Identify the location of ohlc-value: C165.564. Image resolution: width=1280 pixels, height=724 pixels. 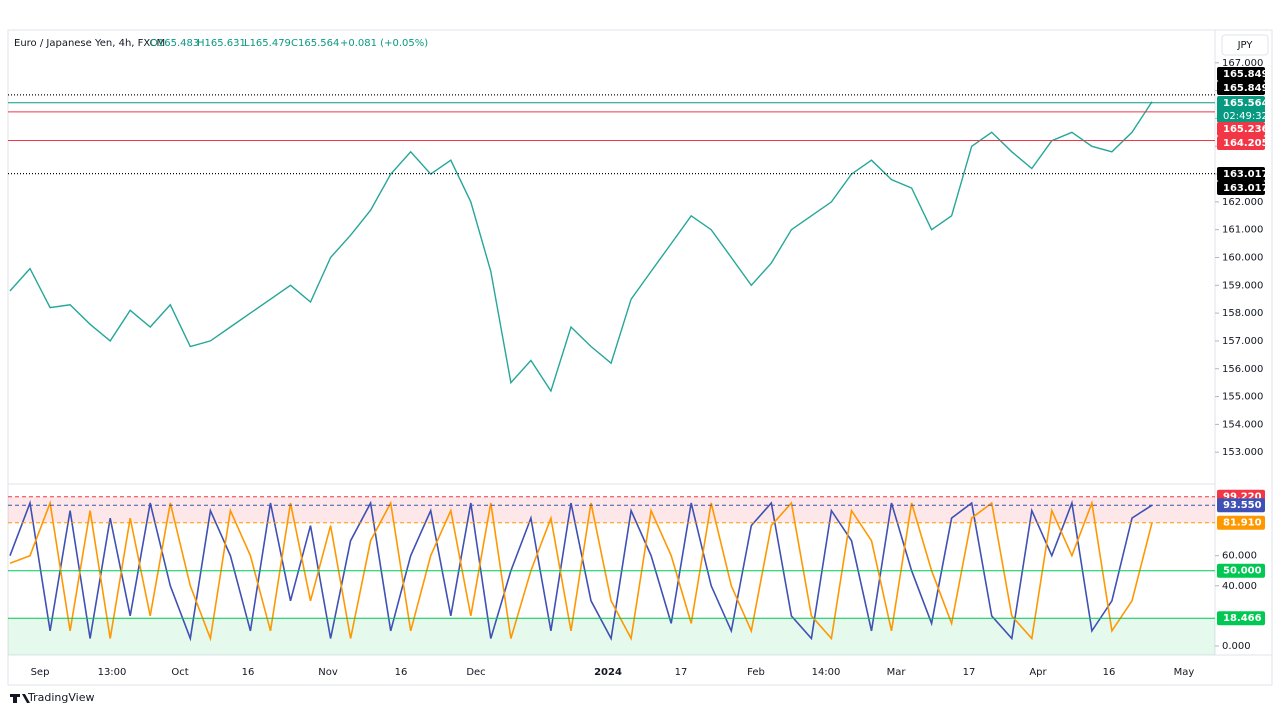
(315, 43).